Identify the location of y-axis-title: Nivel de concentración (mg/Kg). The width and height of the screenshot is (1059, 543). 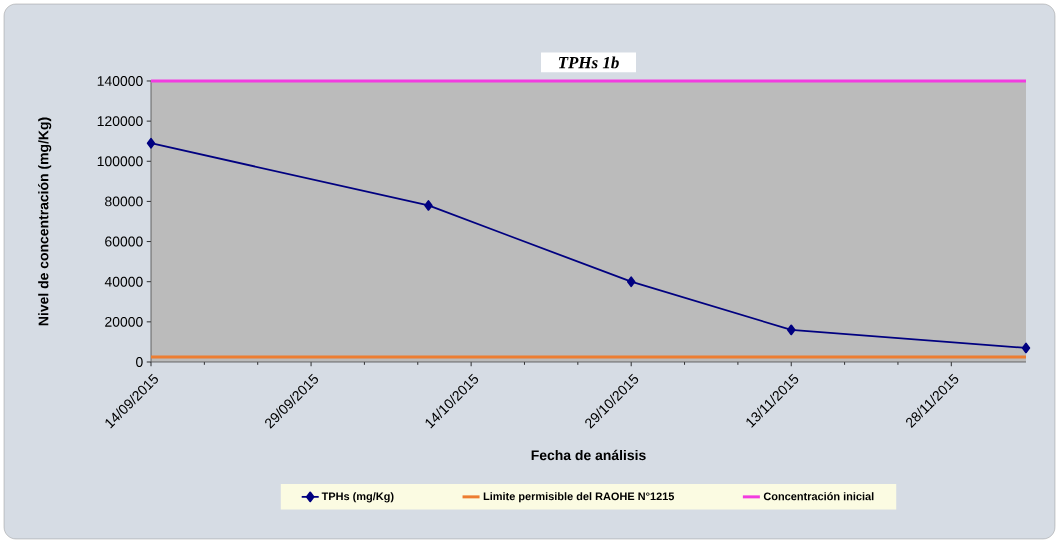
(45, 221).